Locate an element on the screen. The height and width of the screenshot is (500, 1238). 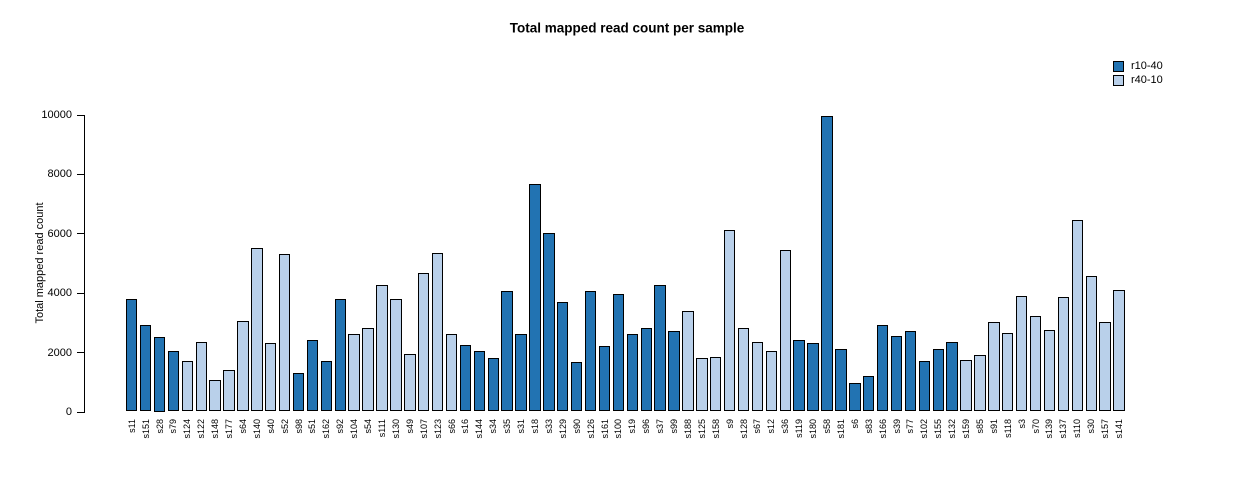
x-tick-label: s99 is located at coordinates (674, 426).